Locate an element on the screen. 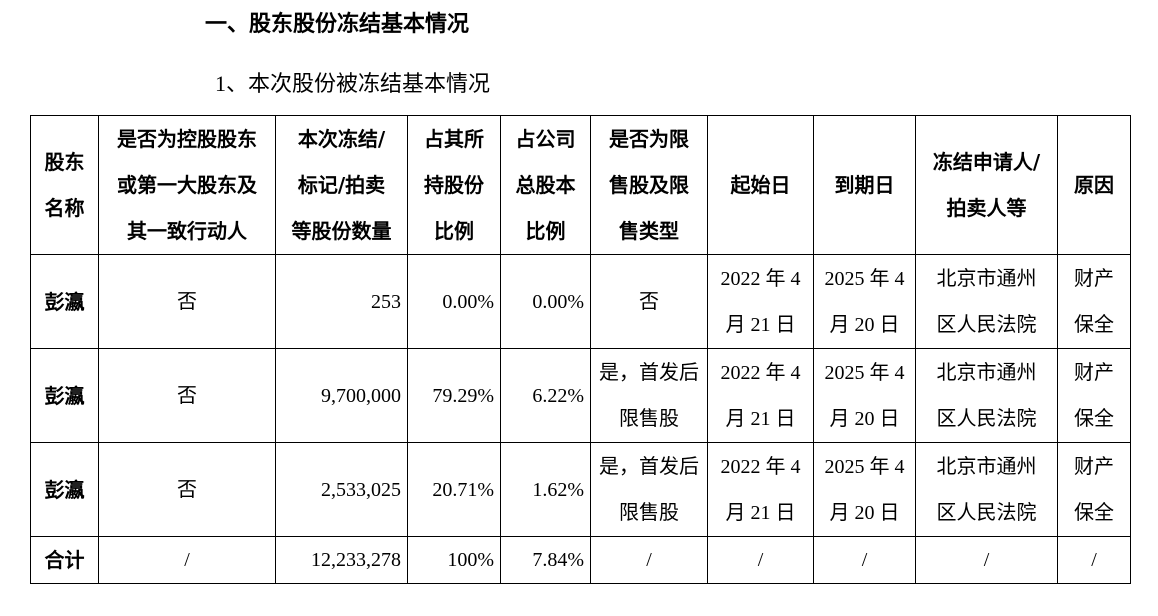 The height and width of the screenshot is (616, 1158). cell-line: 到期日 is located at coordinates (864, 185).